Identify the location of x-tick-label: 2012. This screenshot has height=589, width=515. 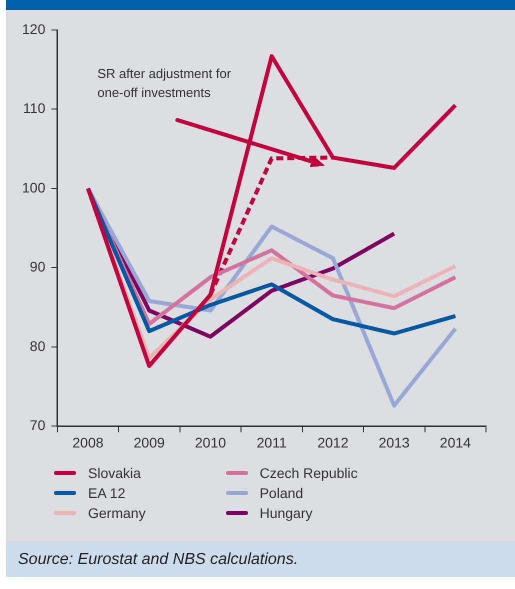
(333, 442).